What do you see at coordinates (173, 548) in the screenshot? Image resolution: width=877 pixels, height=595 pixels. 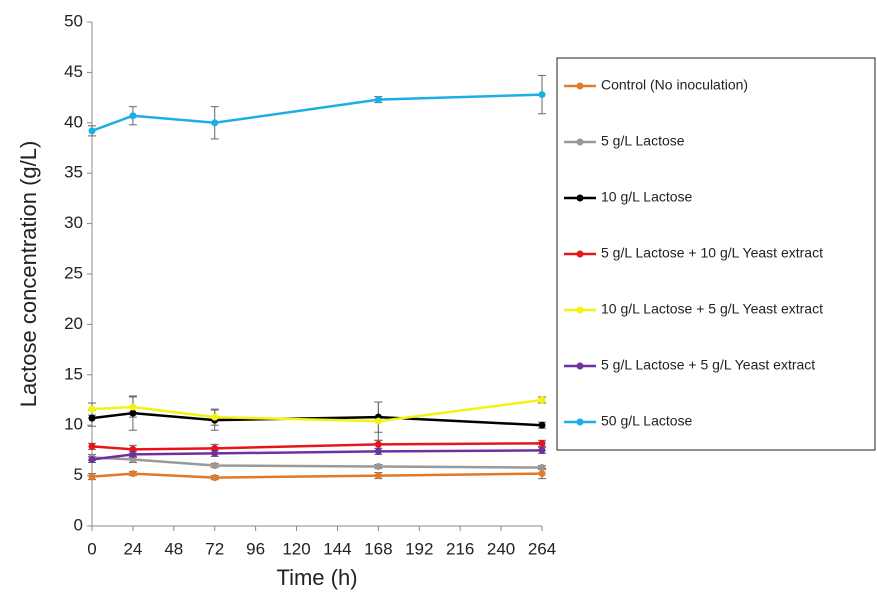 I see `x-tick-label: 48` at bounding box center [173, 548].